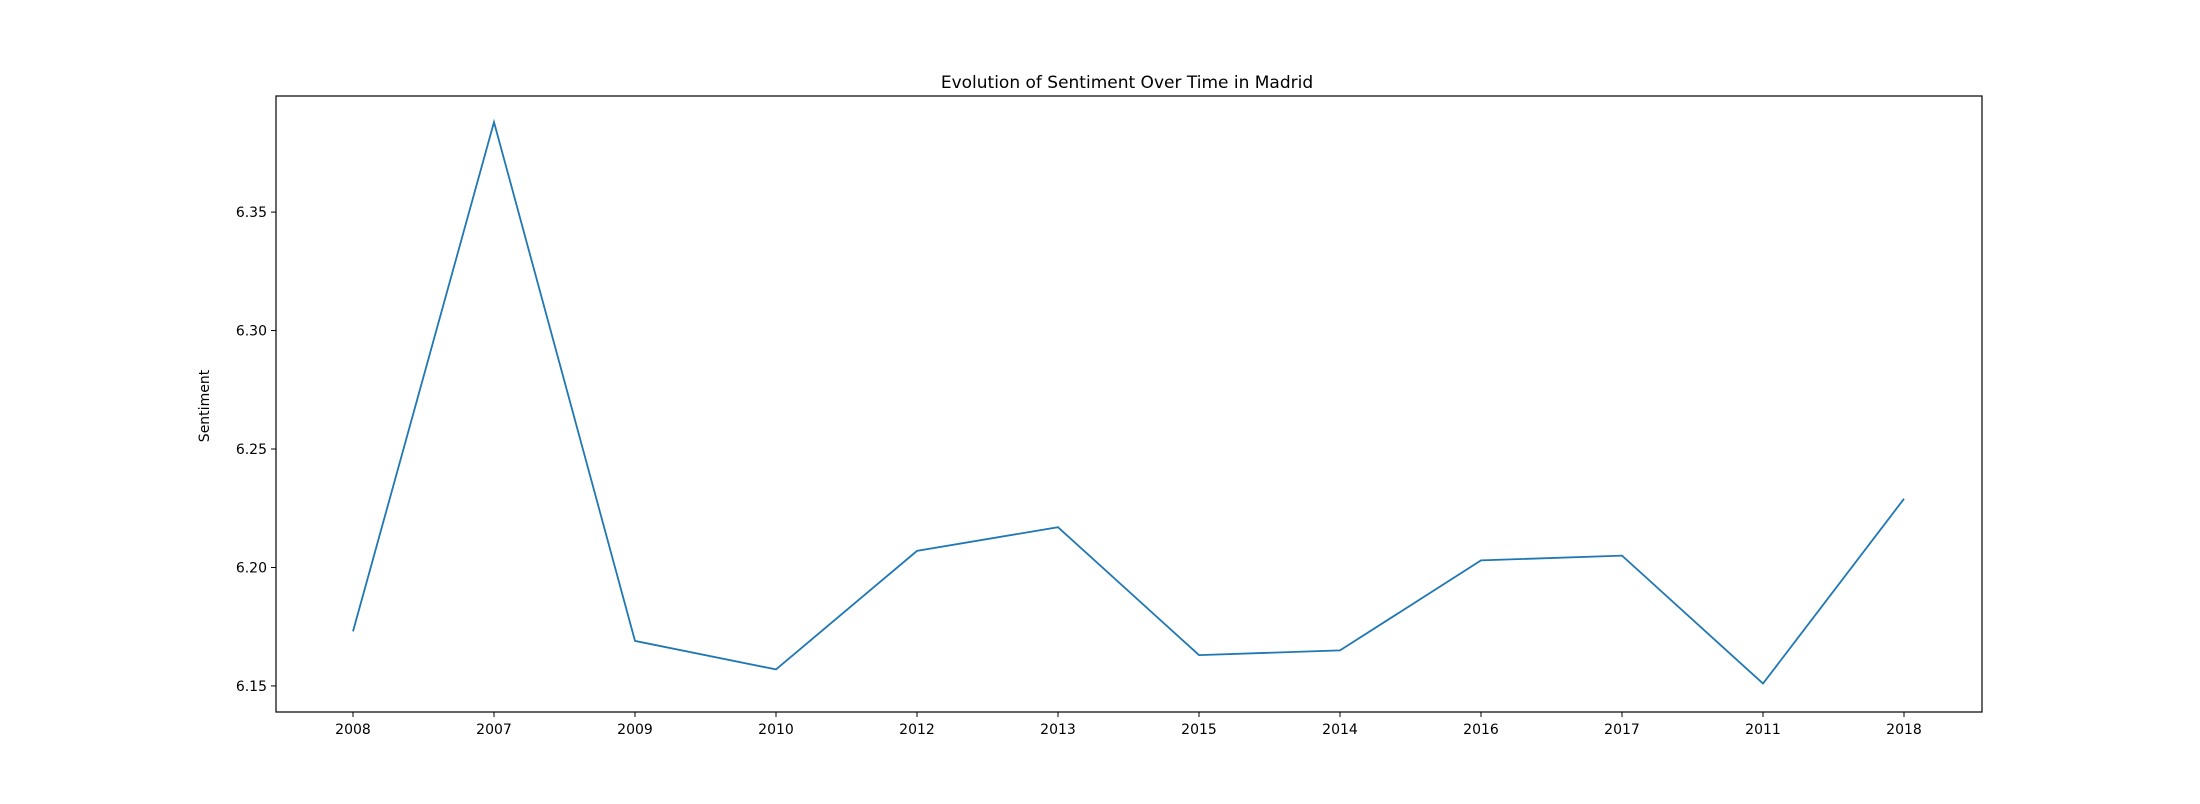  Describe the element at coordinates (1481, 730) in the screenshot. I see `x-tick-label: 2016` at that location.